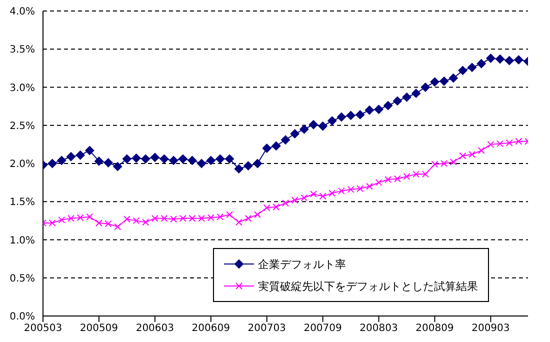 The width and height of the screenshot is (550, 342). I want to click on y-tick-label: 0.0%, so click(22, 317).